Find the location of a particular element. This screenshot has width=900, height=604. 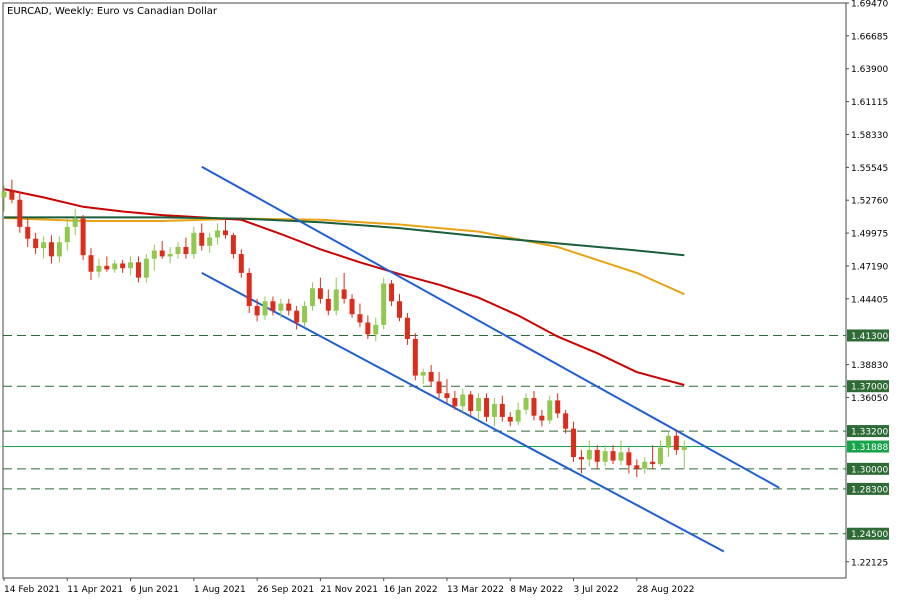

level-label: 1.37000 is located at coordinates (869, 388).